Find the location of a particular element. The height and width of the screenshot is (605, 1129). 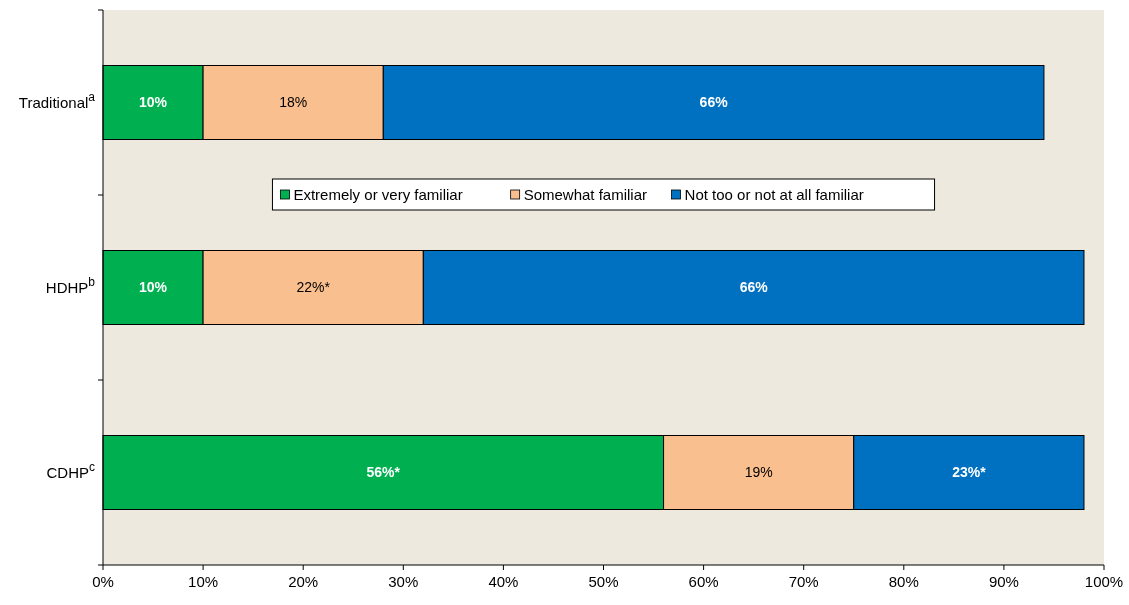

data-label: 56%* is located at coordinates (383, 472).